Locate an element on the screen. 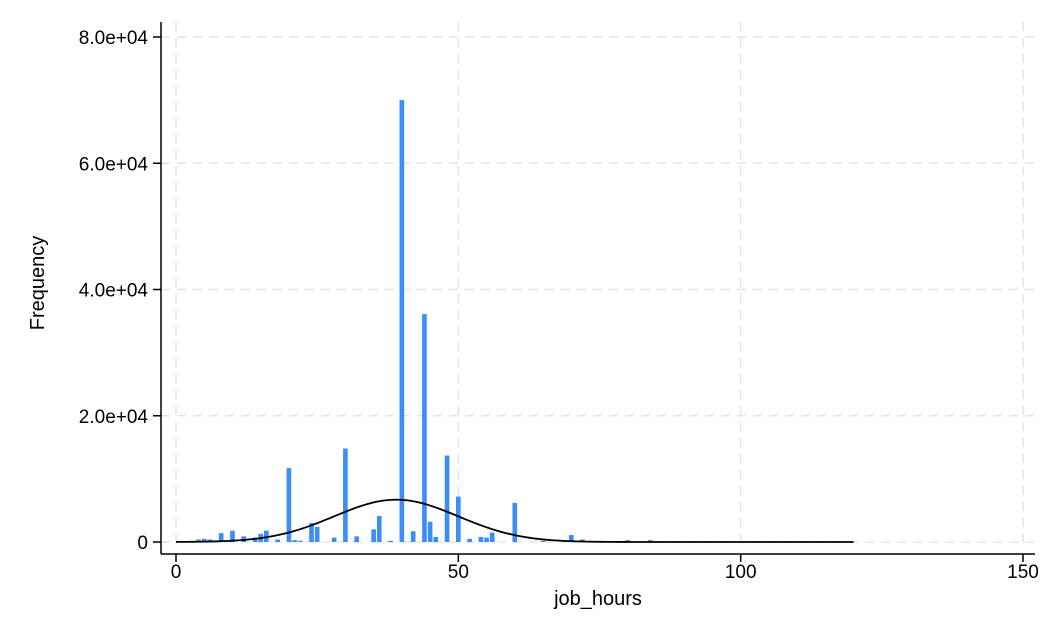  y-tick-label: 0 is located at coordinates (142, 543).